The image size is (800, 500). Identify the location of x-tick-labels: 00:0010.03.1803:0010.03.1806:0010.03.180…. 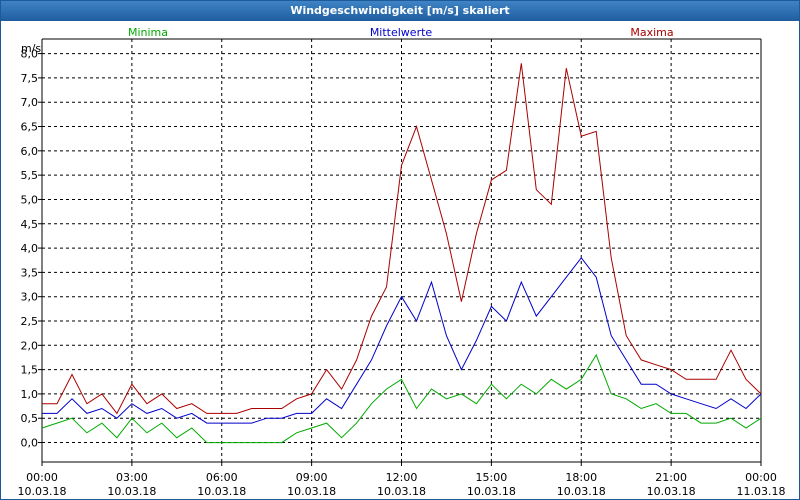
(402, 484).